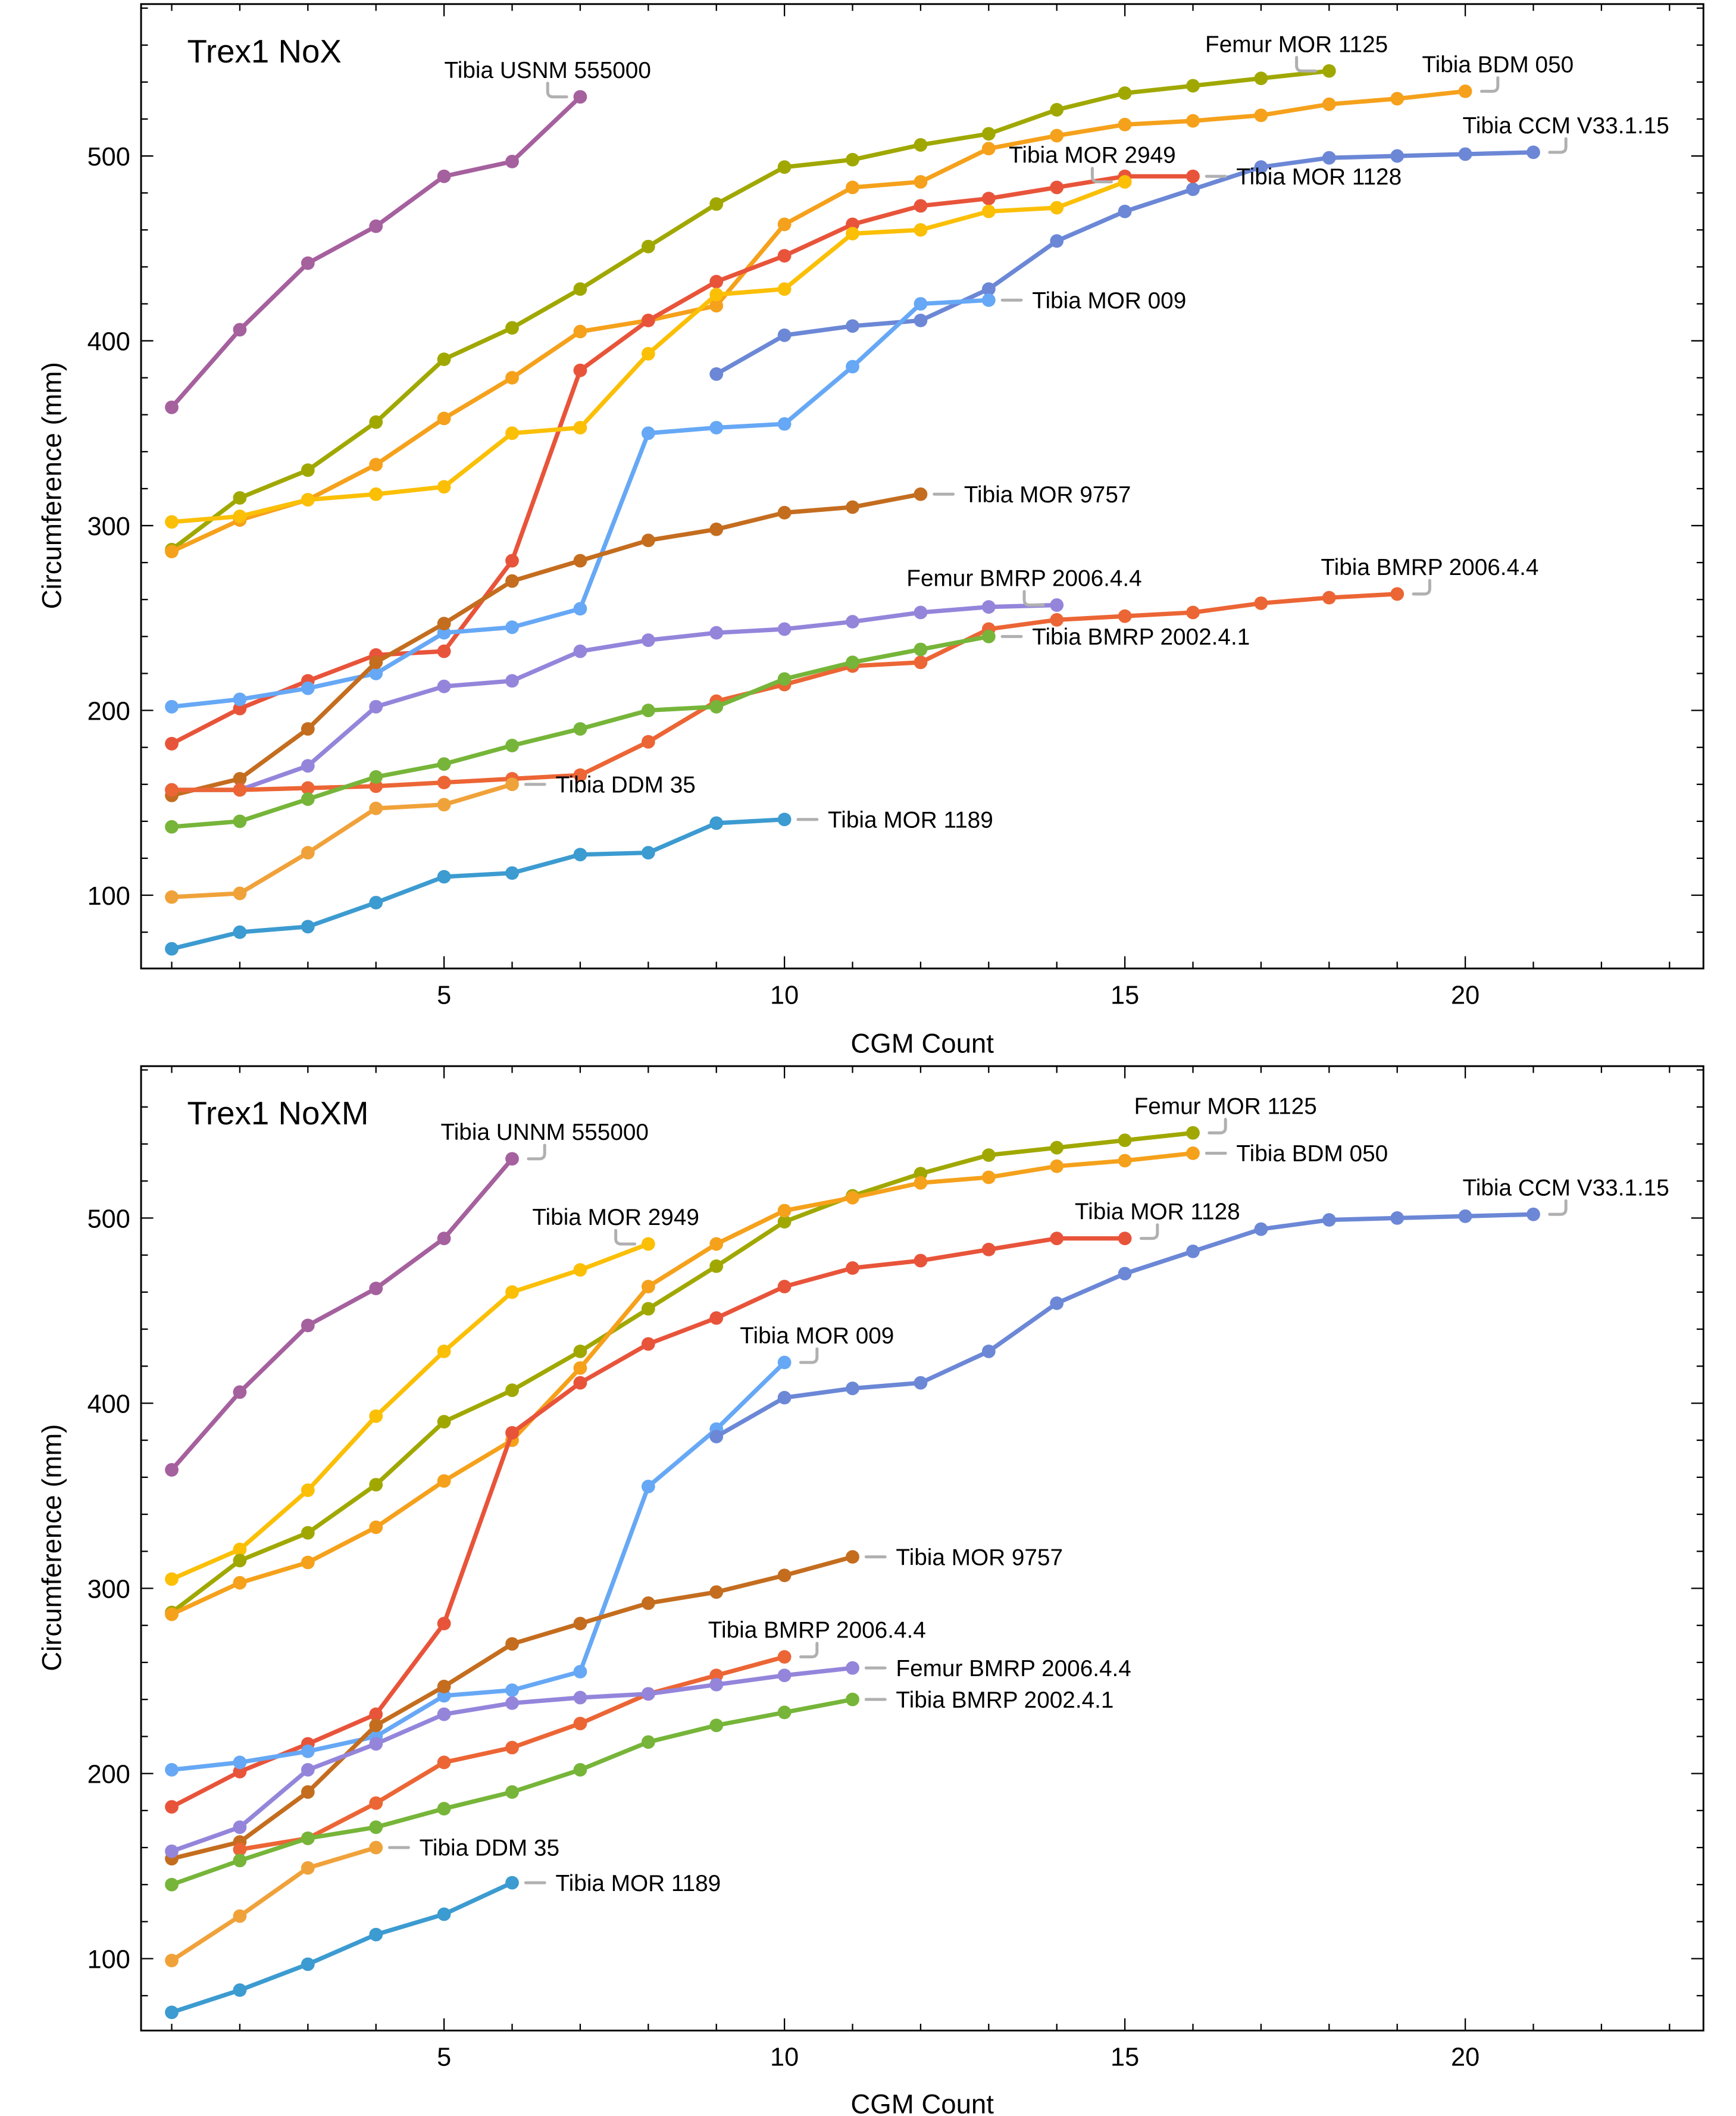  What do you see at coordinates (278, 1114) in the screenshot?
I see `panel-title: Trex1 NoXM` at bounding box center [278, 1114].